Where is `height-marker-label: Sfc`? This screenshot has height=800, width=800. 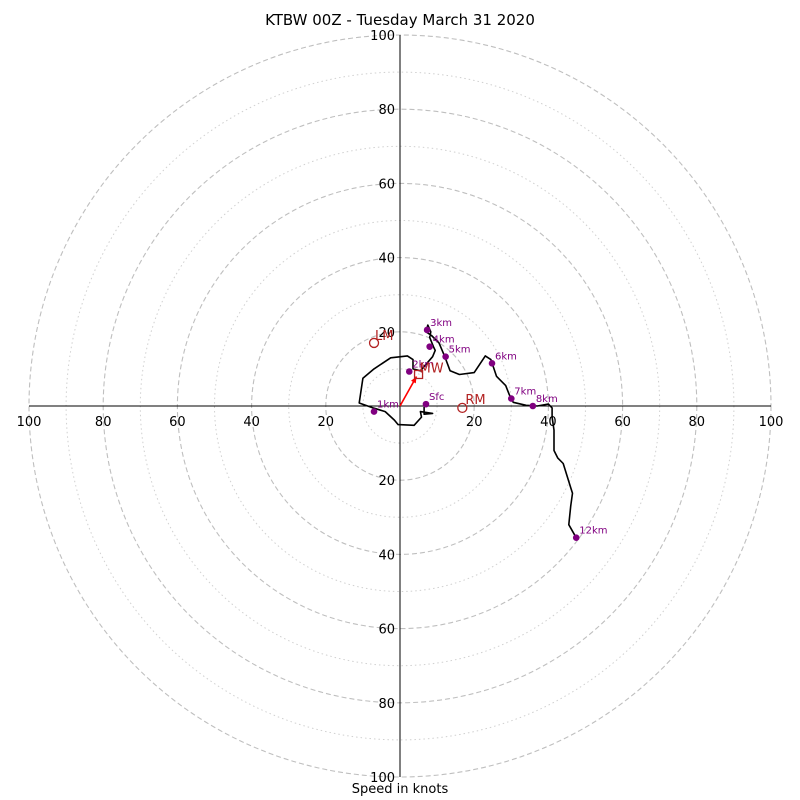
height-marker-label: Sfc is located at coordinates (436, 397).